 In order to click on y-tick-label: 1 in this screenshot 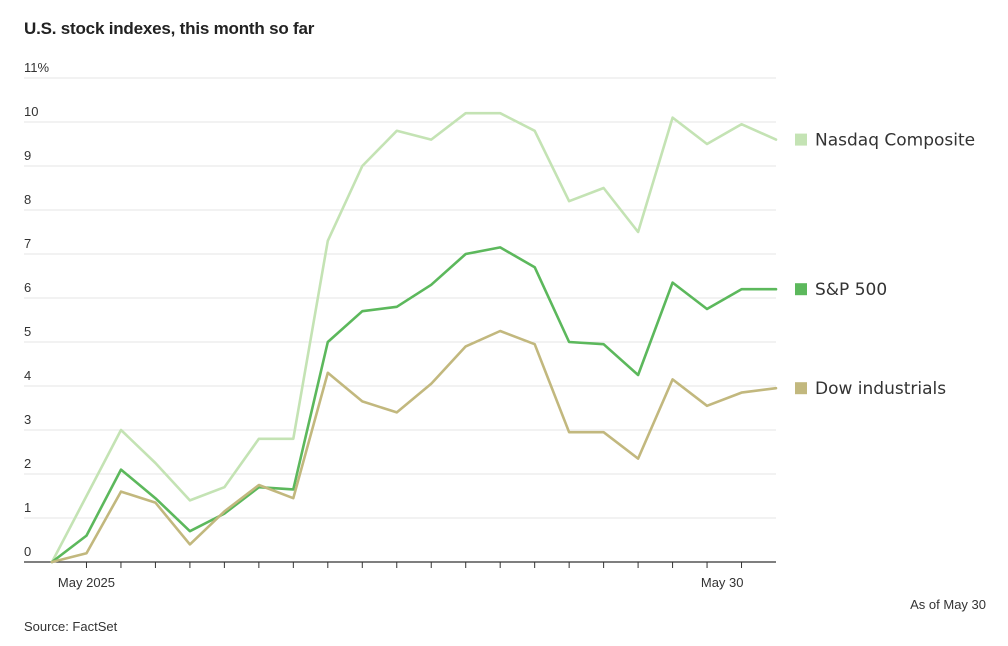, I will do `click(27, 507)`.